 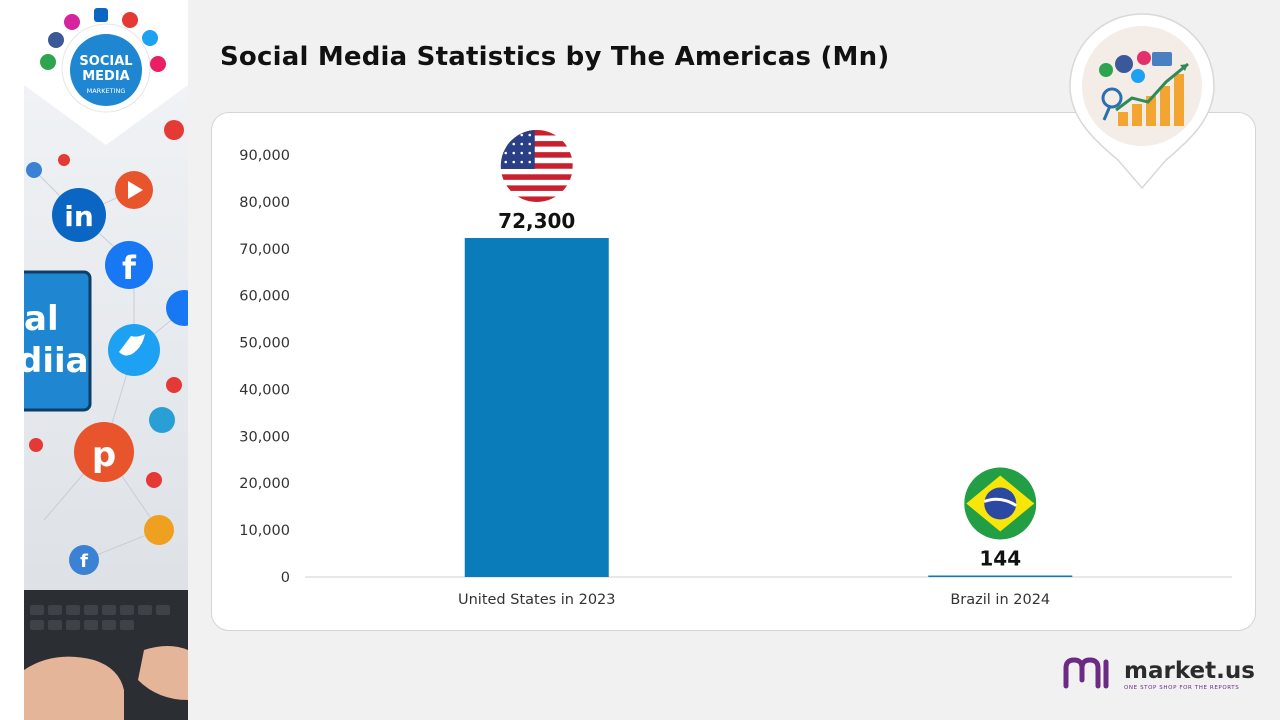 I want to click on facebook-icon, so click(x=129, y=265).